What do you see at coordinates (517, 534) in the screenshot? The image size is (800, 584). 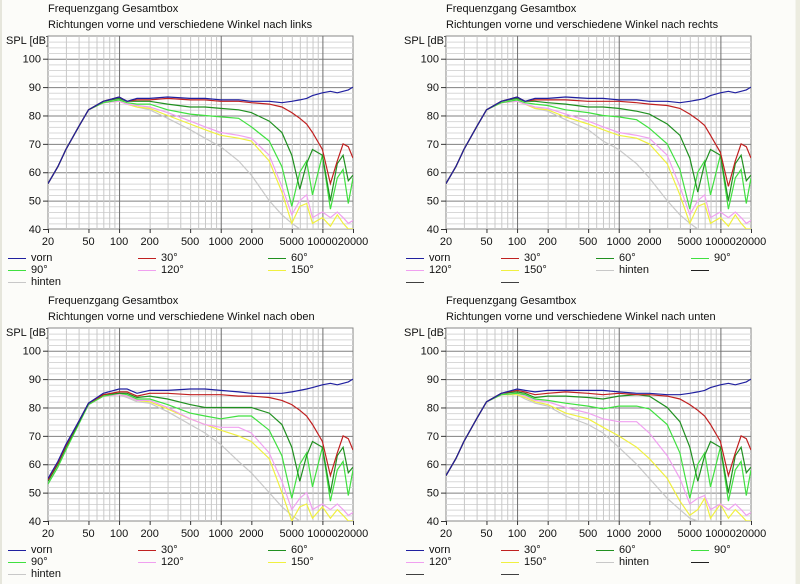 I see `x-tick-label: 100` at bounding box center [517, 534].